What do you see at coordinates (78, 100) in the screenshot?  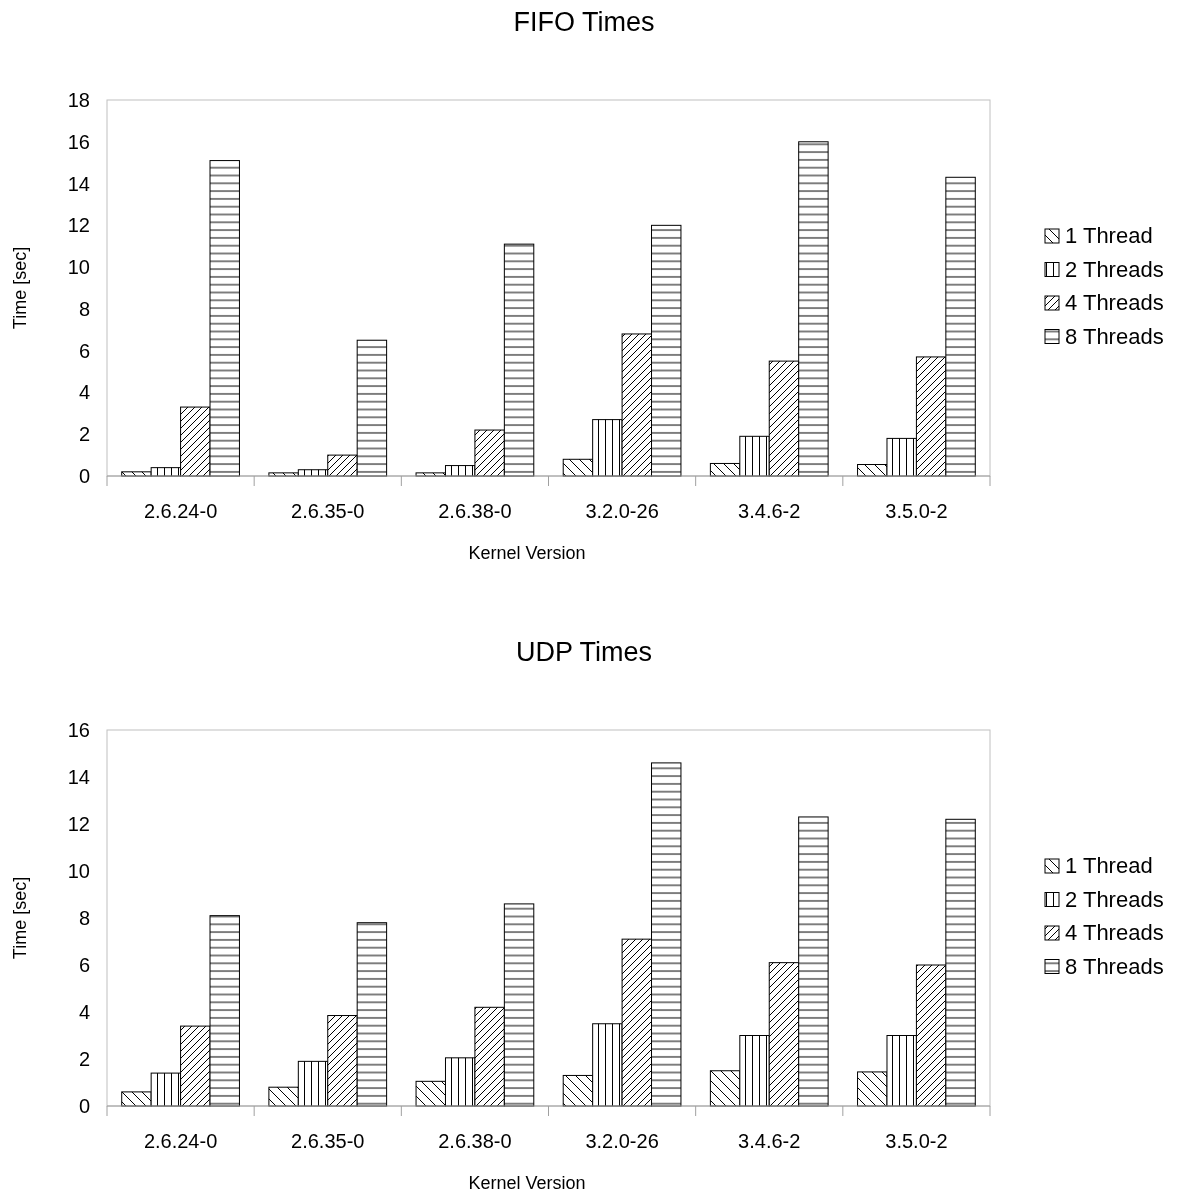 I see `y-tick-label: 18` at bounding box center [78, 100].